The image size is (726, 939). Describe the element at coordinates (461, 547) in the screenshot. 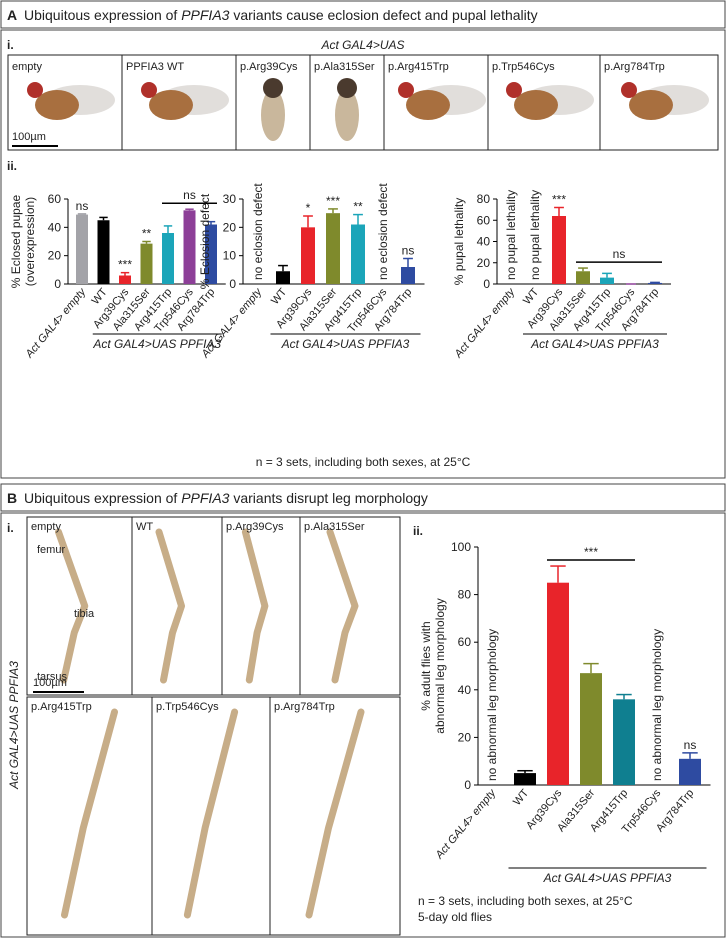

I see `y-tick-label: 100` at that location.